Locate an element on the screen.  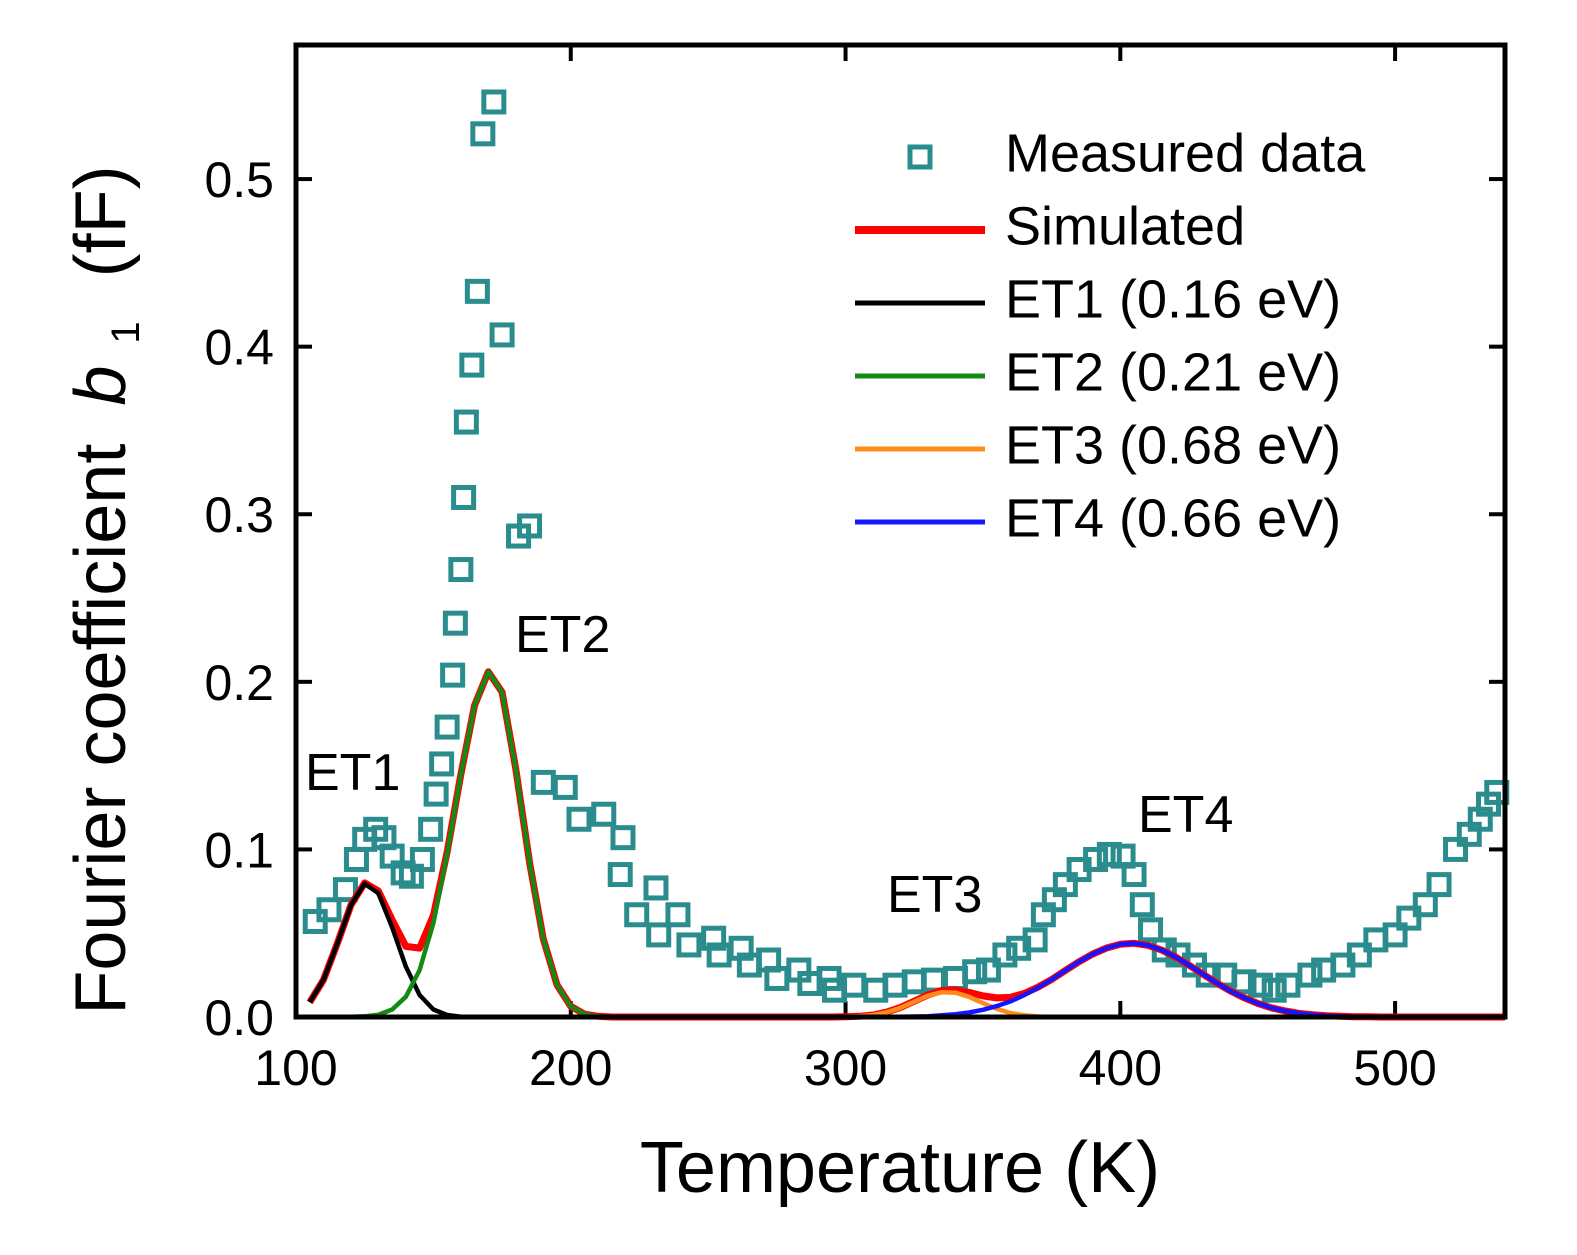
annotation: ET3 is located at coordinates (934, 895).